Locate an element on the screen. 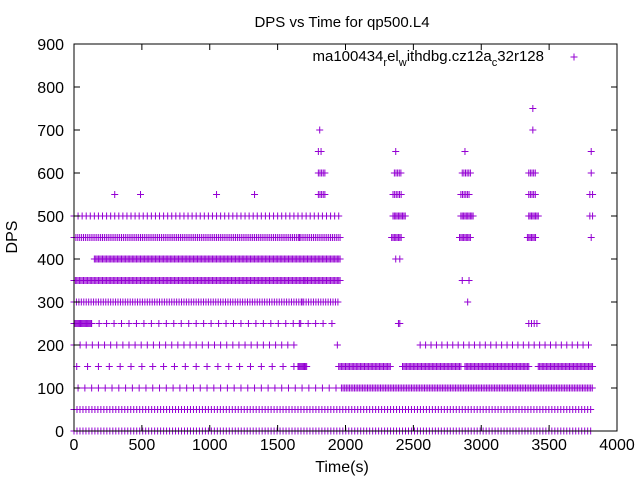 Image resolution: width=640 pixels, height=480 pixels. y-axis-title: DPS is located at coordinates (12, 237).